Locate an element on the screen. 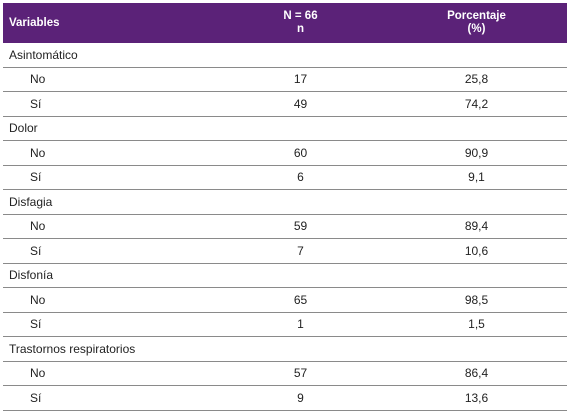  group-row: Disfagia is located at coordinates (285, 202).